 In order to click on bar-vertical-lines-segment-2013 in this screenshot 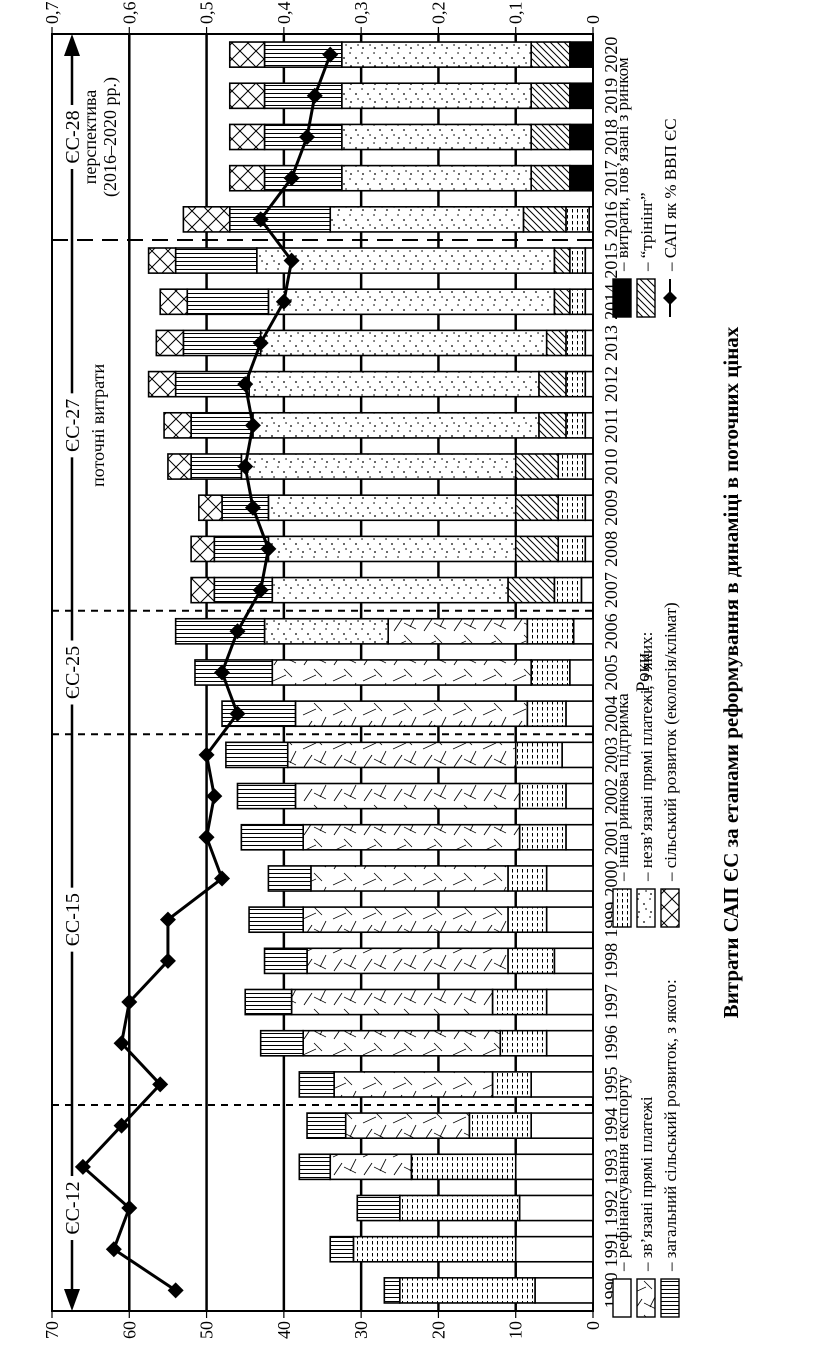, I will do `click(222, 343)`.